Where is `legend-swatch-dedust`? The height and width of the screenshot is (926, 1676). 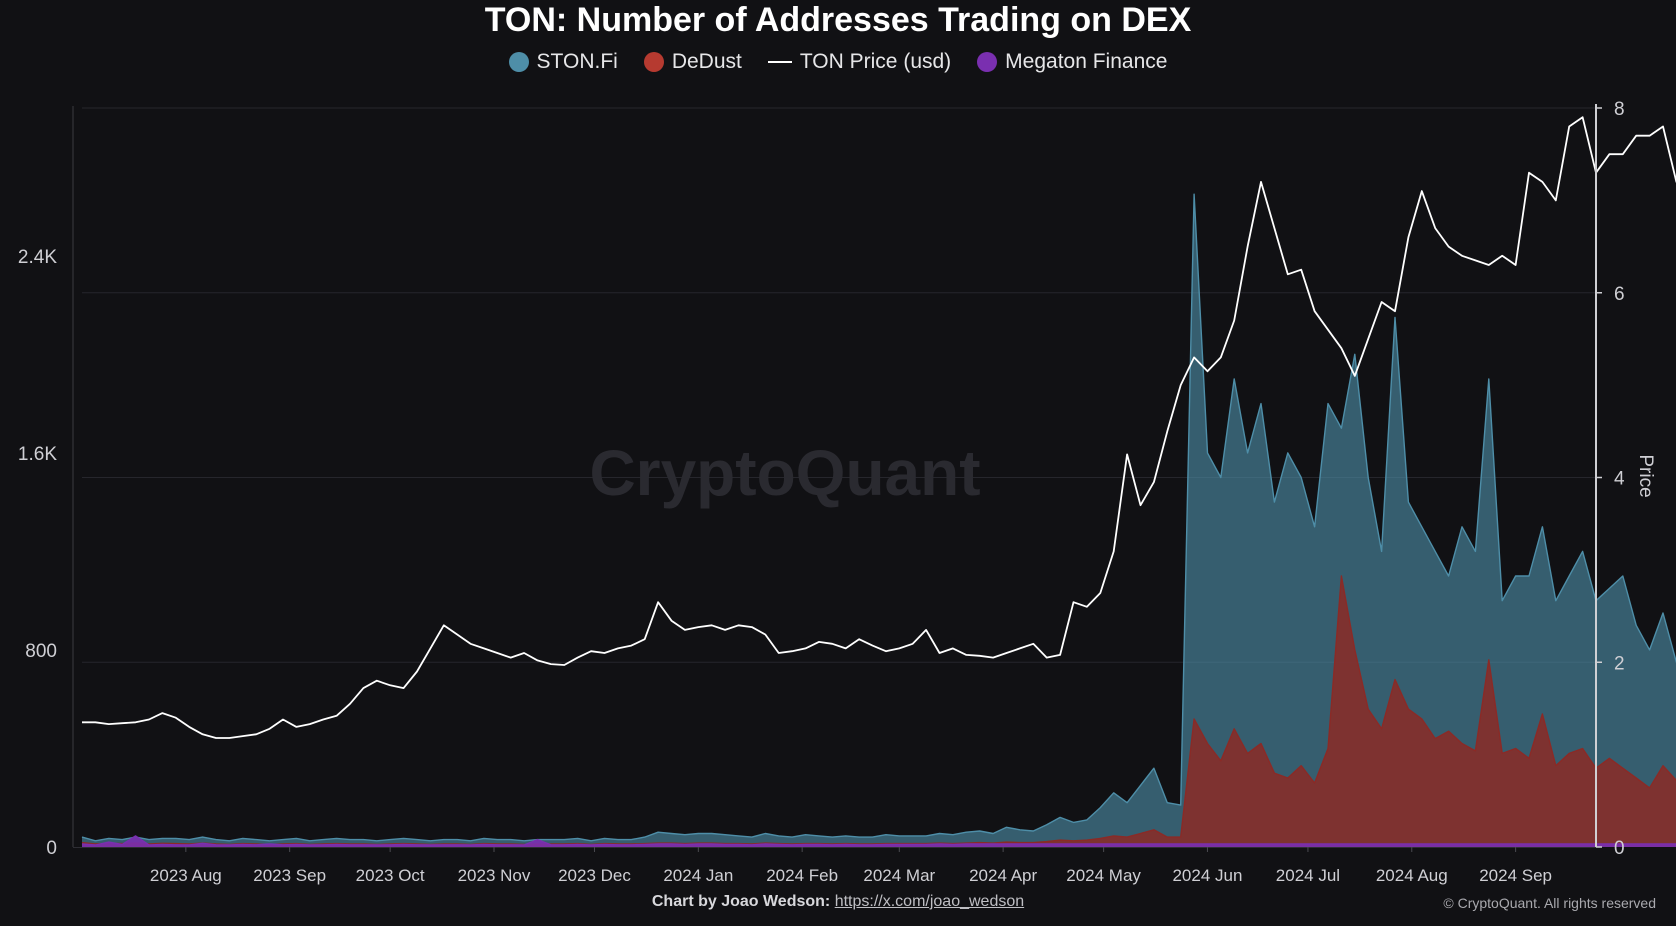
legend-swatch-dedust is located at coordinates (653, 62).